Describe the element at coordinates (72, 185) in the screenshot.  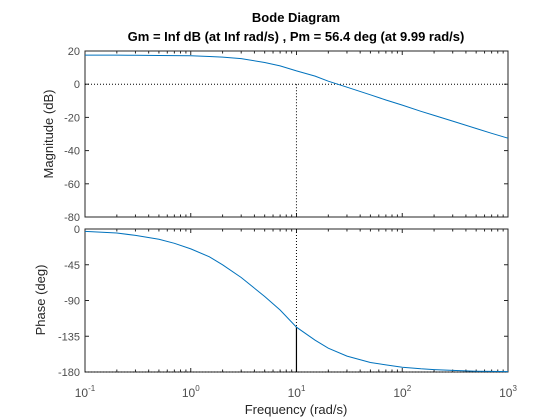
I see `magnitude-y-tick-label: -60` at that location.